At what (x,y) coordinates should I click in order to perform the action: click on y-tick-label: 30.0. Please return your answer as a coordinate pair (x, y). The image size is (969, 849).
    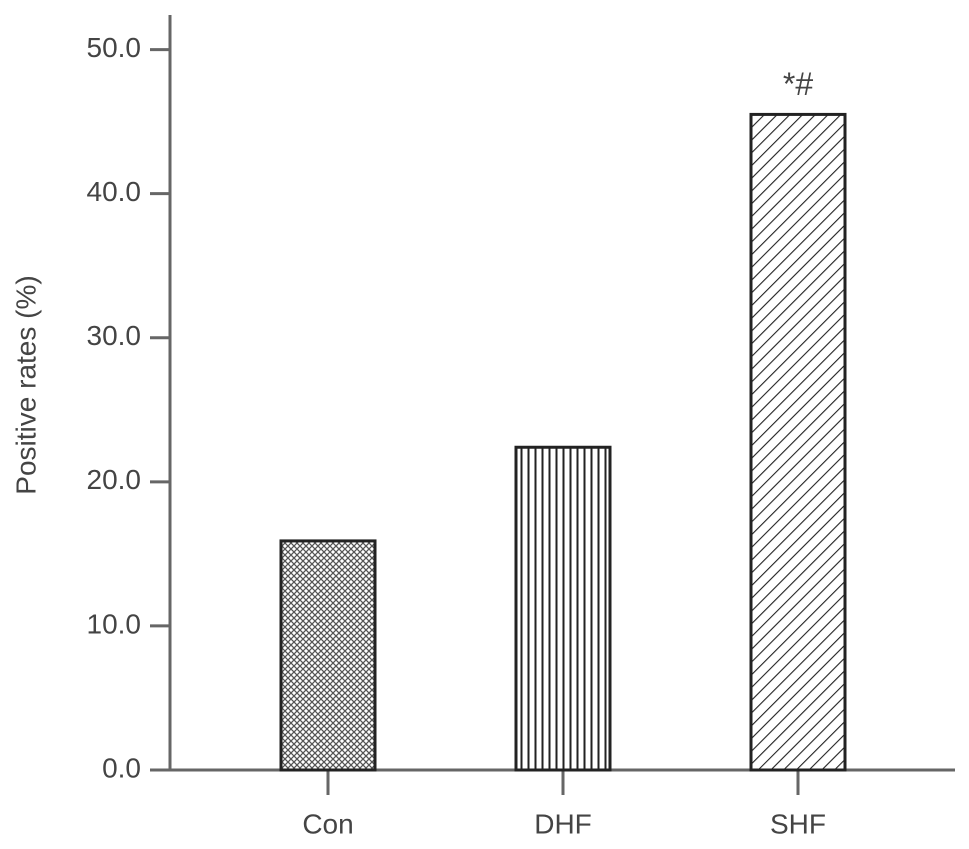
    Looking at the image, I should click on (114, 335).